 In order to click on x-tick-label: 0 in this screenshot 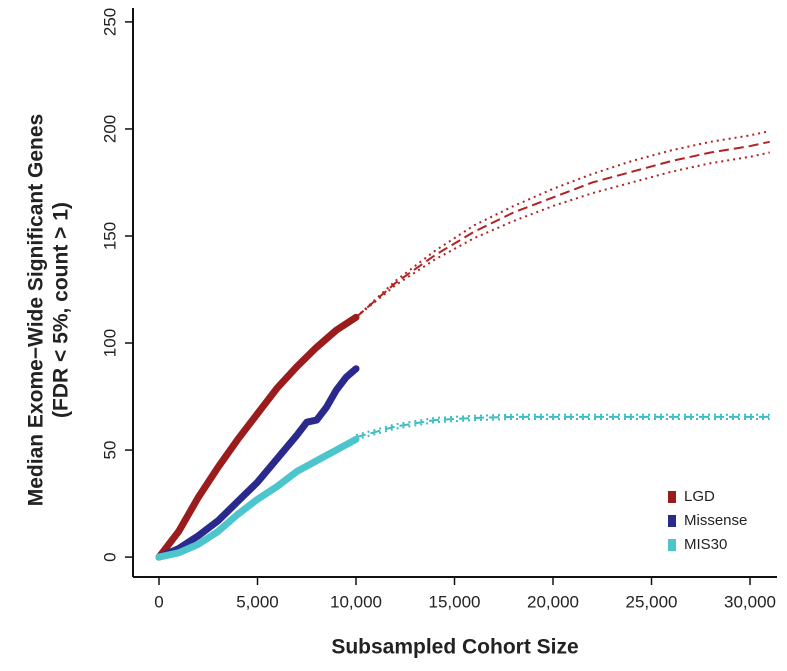, I will do `click(158, 601)`.